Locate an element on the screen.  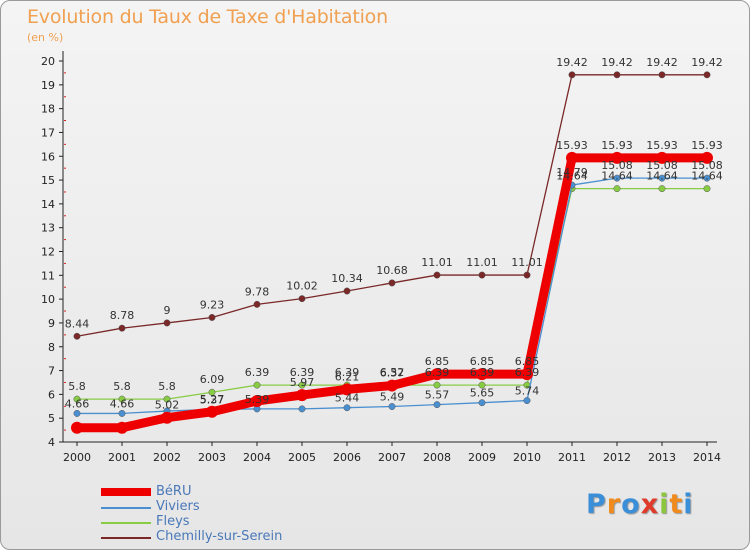
legend-item-chemilly: Chemilly-sur-Serein is located at coordinates (231, 537).